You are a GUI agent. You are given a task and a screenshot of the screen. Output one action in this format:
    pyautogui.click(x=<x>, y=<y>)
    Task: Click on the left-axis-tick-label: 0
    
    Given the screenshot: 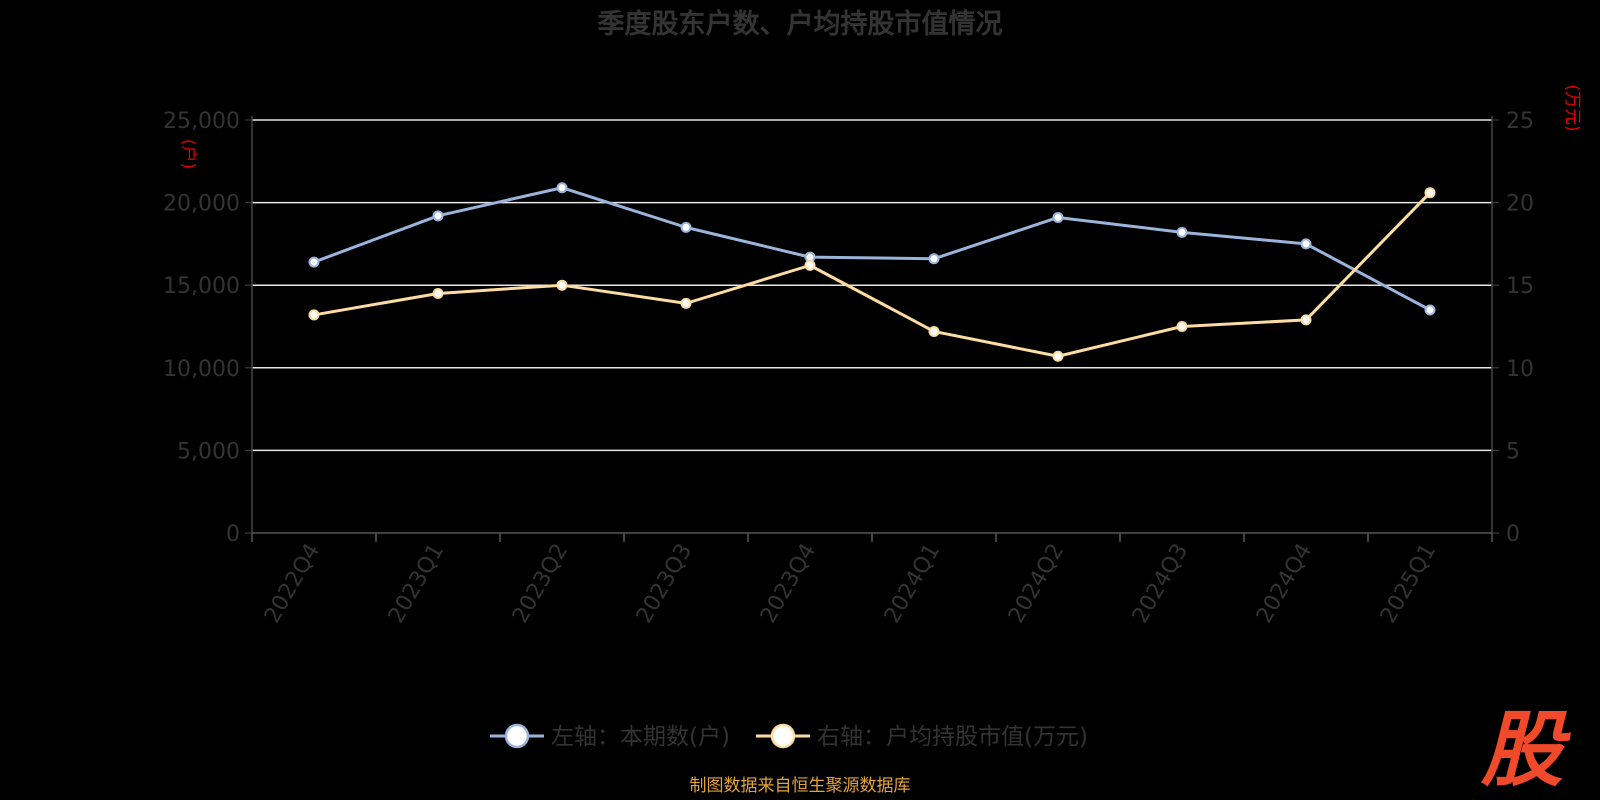 What is the action you would take?
    pyautogui.click(x=233, y=534)
    